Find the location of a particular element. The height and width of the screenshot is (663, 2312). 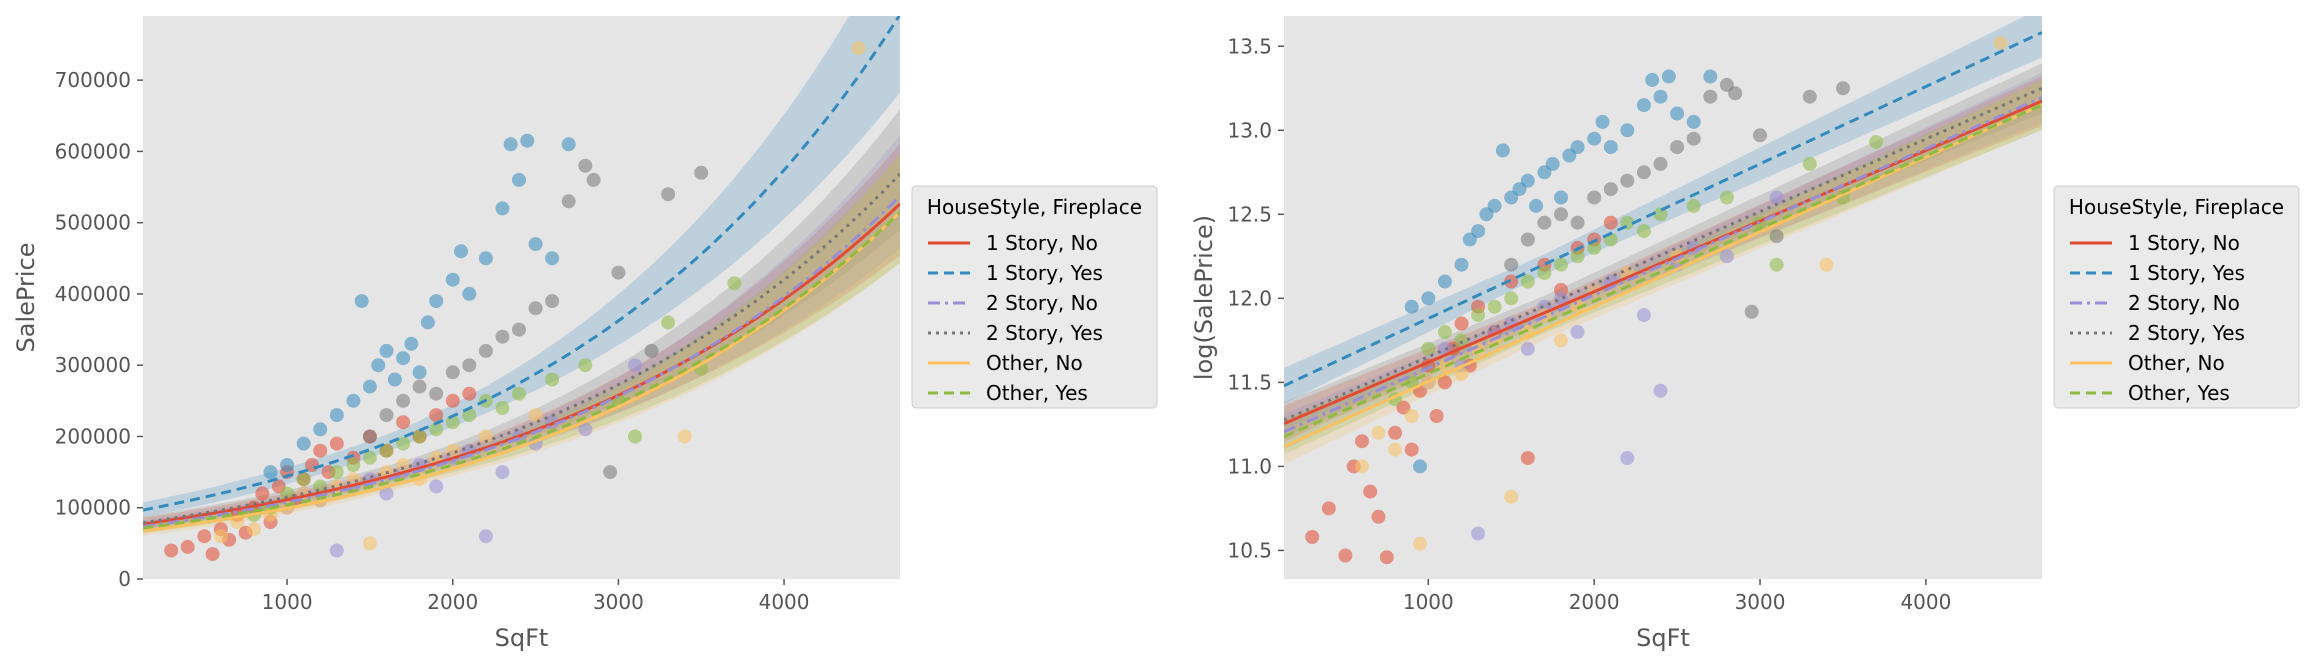

x-axis-label: SqFt is located at coordinates (522, 638).